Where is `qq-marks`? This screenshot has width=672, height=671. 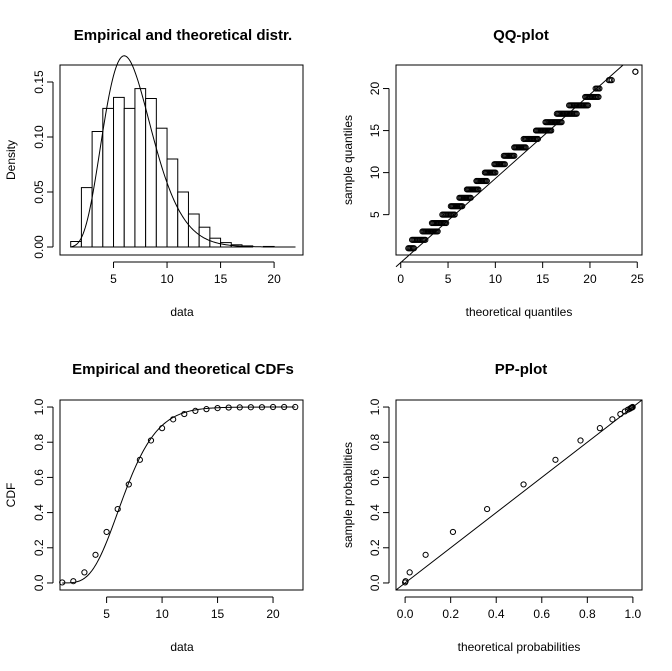 qq-marks is located at coordinates (517, 166).